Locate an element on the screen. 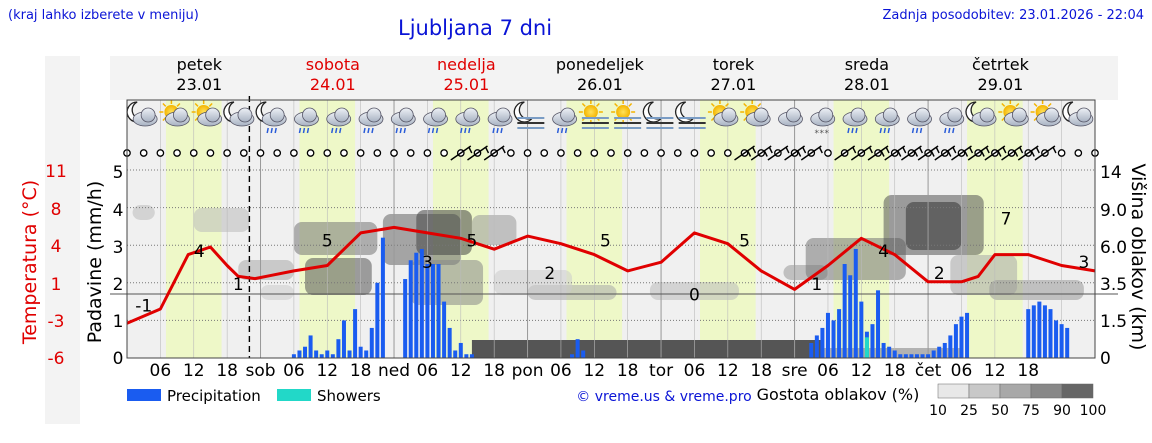 The image size is (1152, 443). temperature-label: 5 is located at coordinates (327, 241).